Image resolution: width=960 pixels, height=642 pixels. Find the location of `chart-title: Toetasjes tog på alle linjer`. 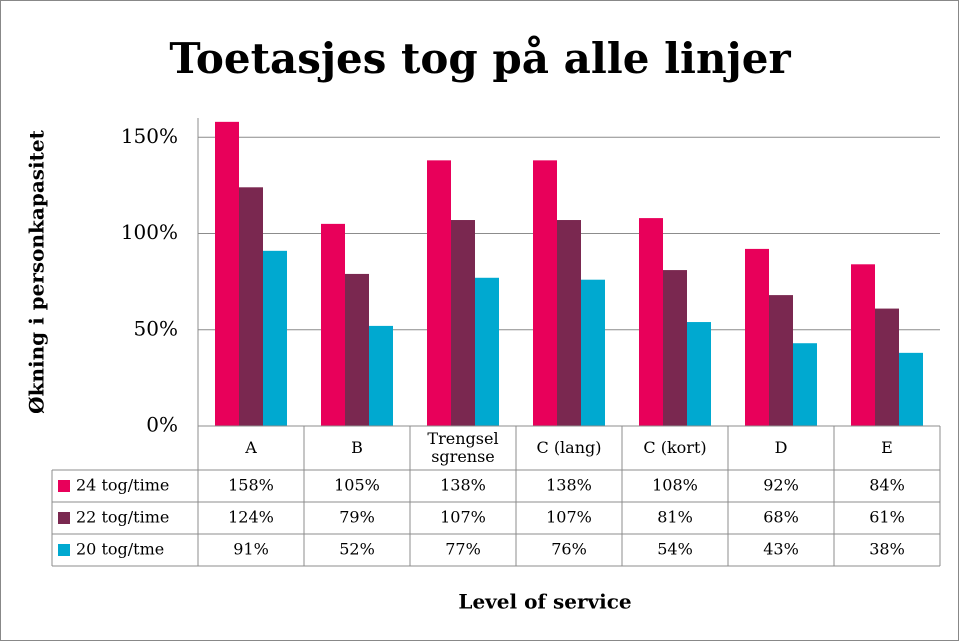

chart-title: Toetasjes tog på alle linjer is located at coordinates (480, 58).